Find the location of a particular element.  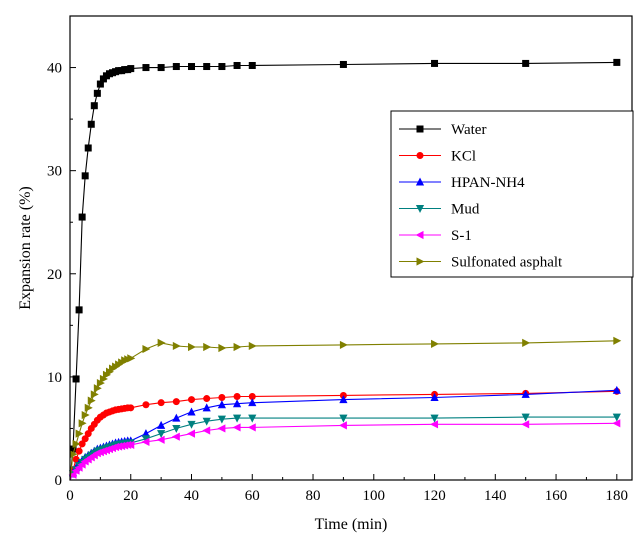

y-tick-label: 20 is located at coordinates (54, 275).